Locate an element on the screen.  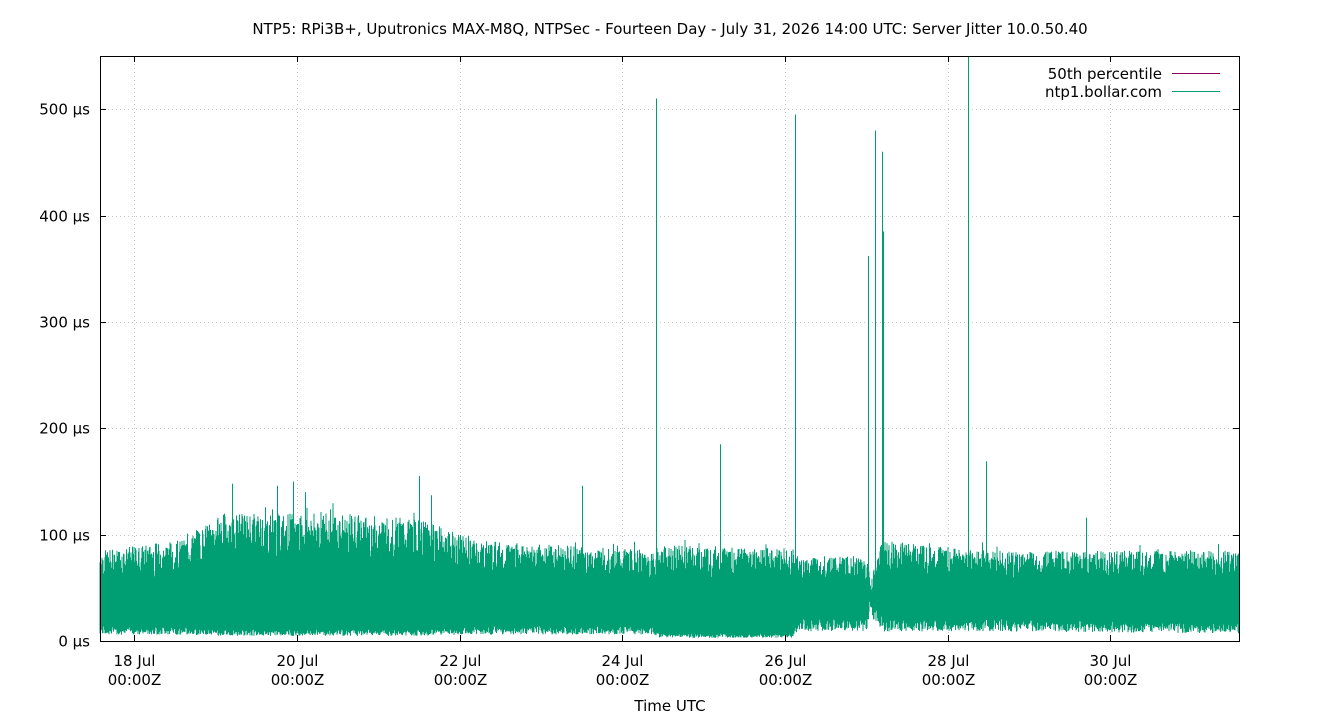
legend-label-percentile: 50th percentile is located at coordinates (1105, 74).